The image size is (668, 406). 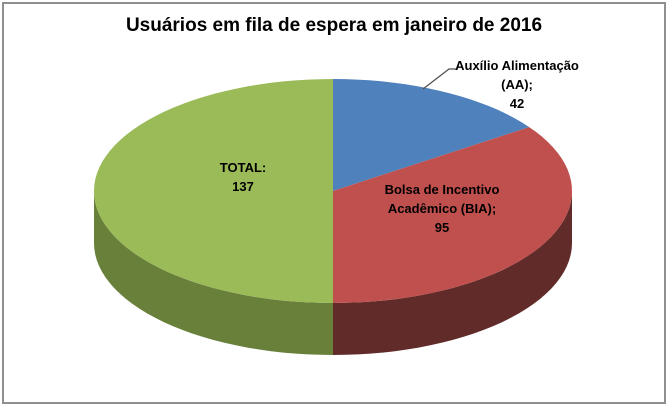 What do you see at coordinates (517, 65) in the screenshot?
I see `slice-label-line: Auxílio Alimentação` at bounding box center [517, 65].